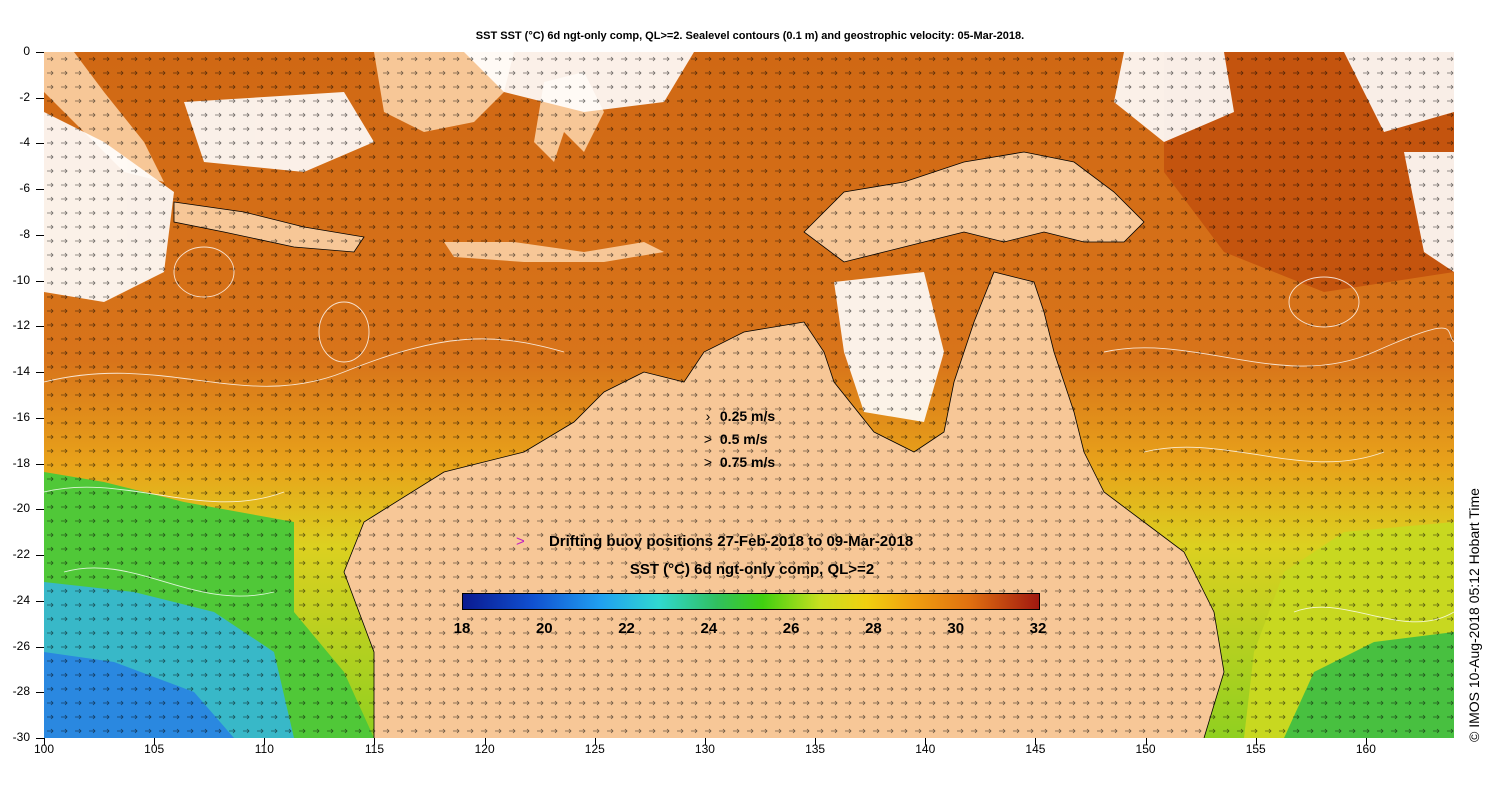 Image resolution: width=1500 pixels, height=790 pixels. I want to click on x-tick-label: 160, so click(1365, 749).